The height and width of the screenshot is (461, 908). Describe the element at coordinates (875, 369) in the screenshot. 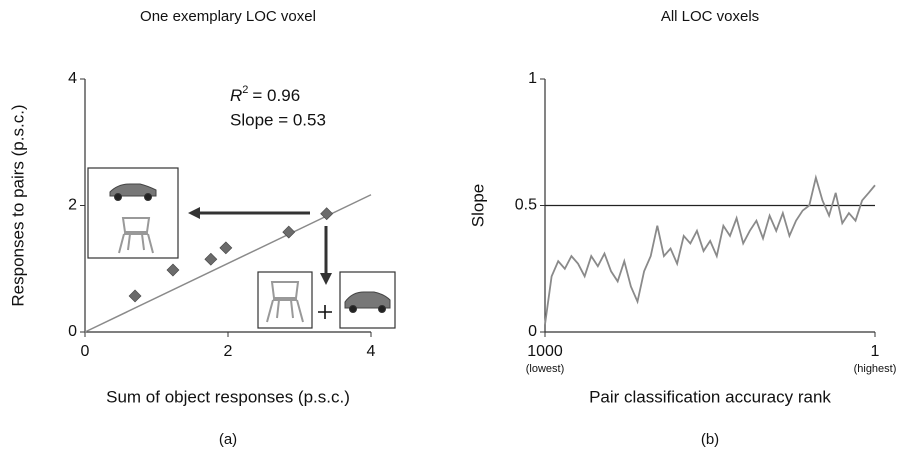

I see `x-tick-note: (highest)` at that location.